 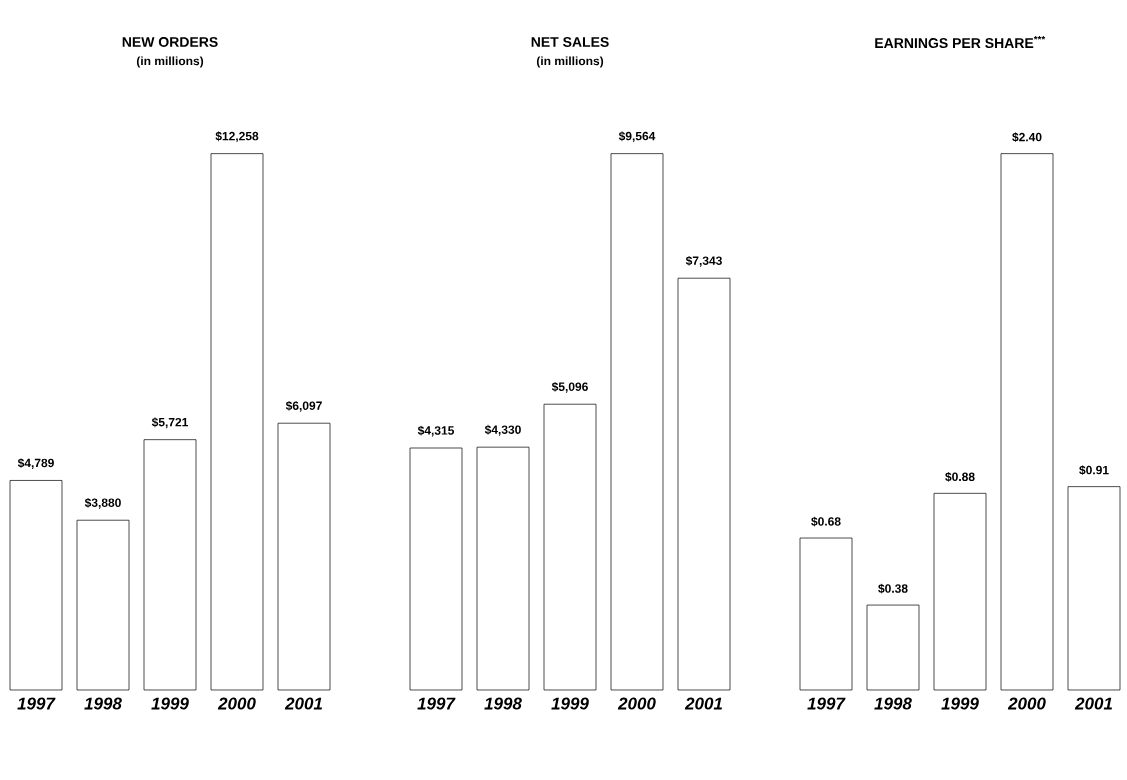 I want to click on data-label: $0.91, so click(x=1094, y=470).